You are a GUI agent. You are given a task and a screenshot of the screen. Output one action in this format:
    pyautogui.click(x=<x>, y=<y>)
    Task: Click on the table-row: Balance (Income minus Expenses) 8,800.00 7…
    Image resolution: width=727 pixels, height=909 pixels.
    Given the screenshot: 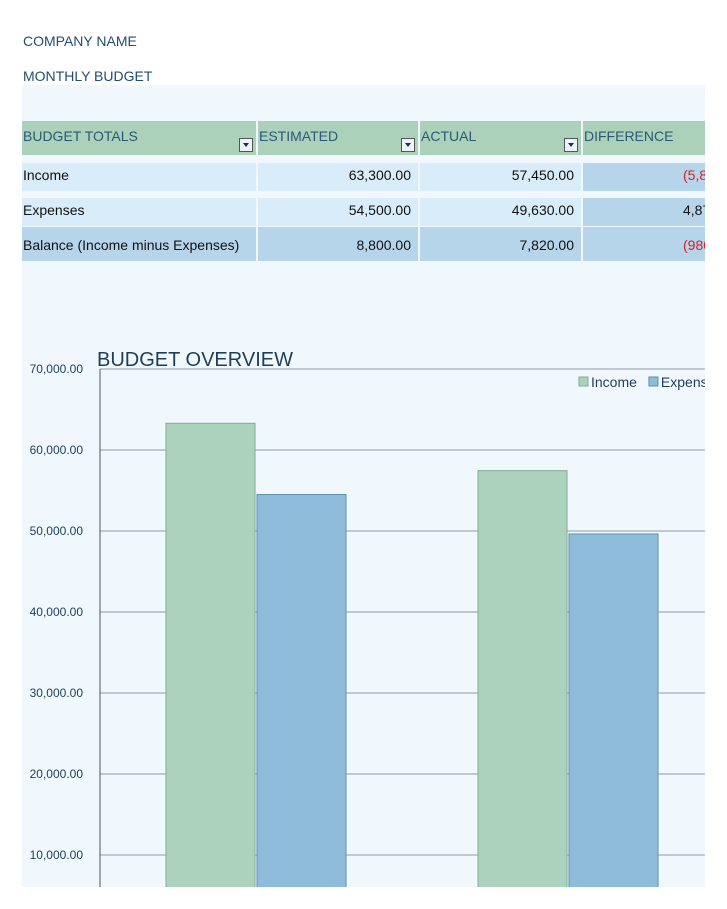 What is the action you would take?
    pyautogui.click(x=363, y=244)
    